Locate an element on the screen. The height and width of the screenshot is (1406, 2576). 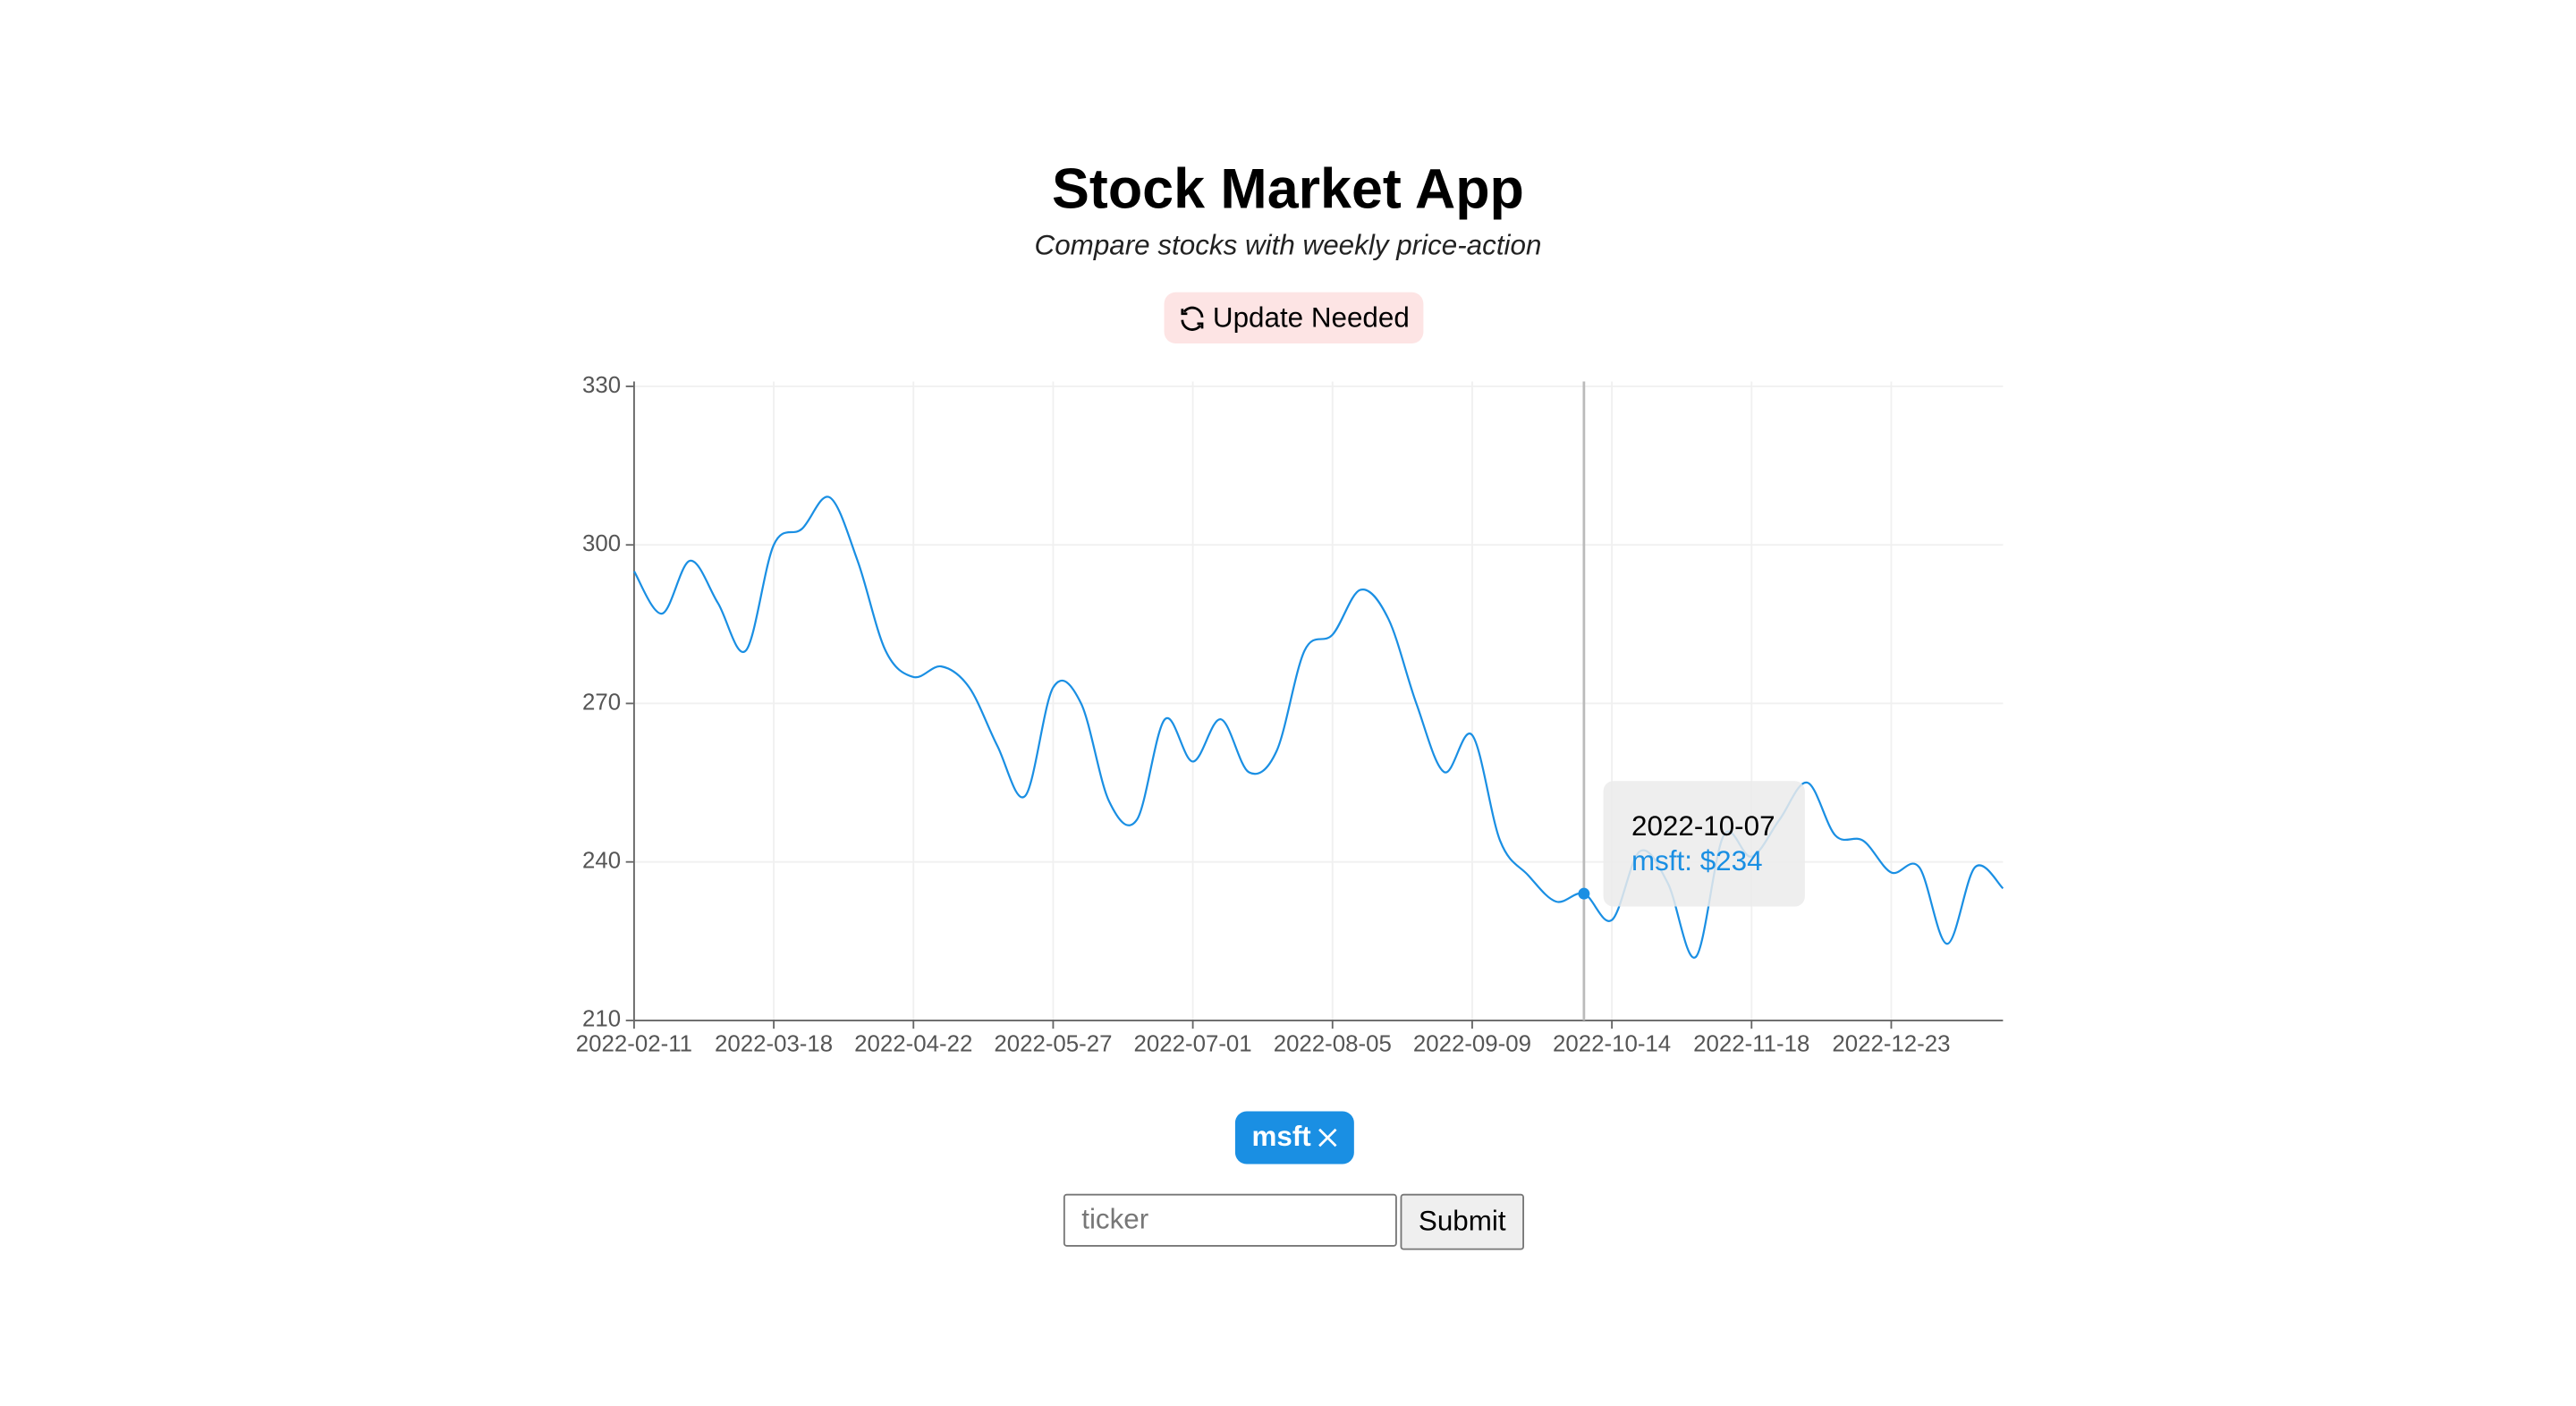
x-tick-label: 2022-07-01 is located at coordinates (1193, 1043).